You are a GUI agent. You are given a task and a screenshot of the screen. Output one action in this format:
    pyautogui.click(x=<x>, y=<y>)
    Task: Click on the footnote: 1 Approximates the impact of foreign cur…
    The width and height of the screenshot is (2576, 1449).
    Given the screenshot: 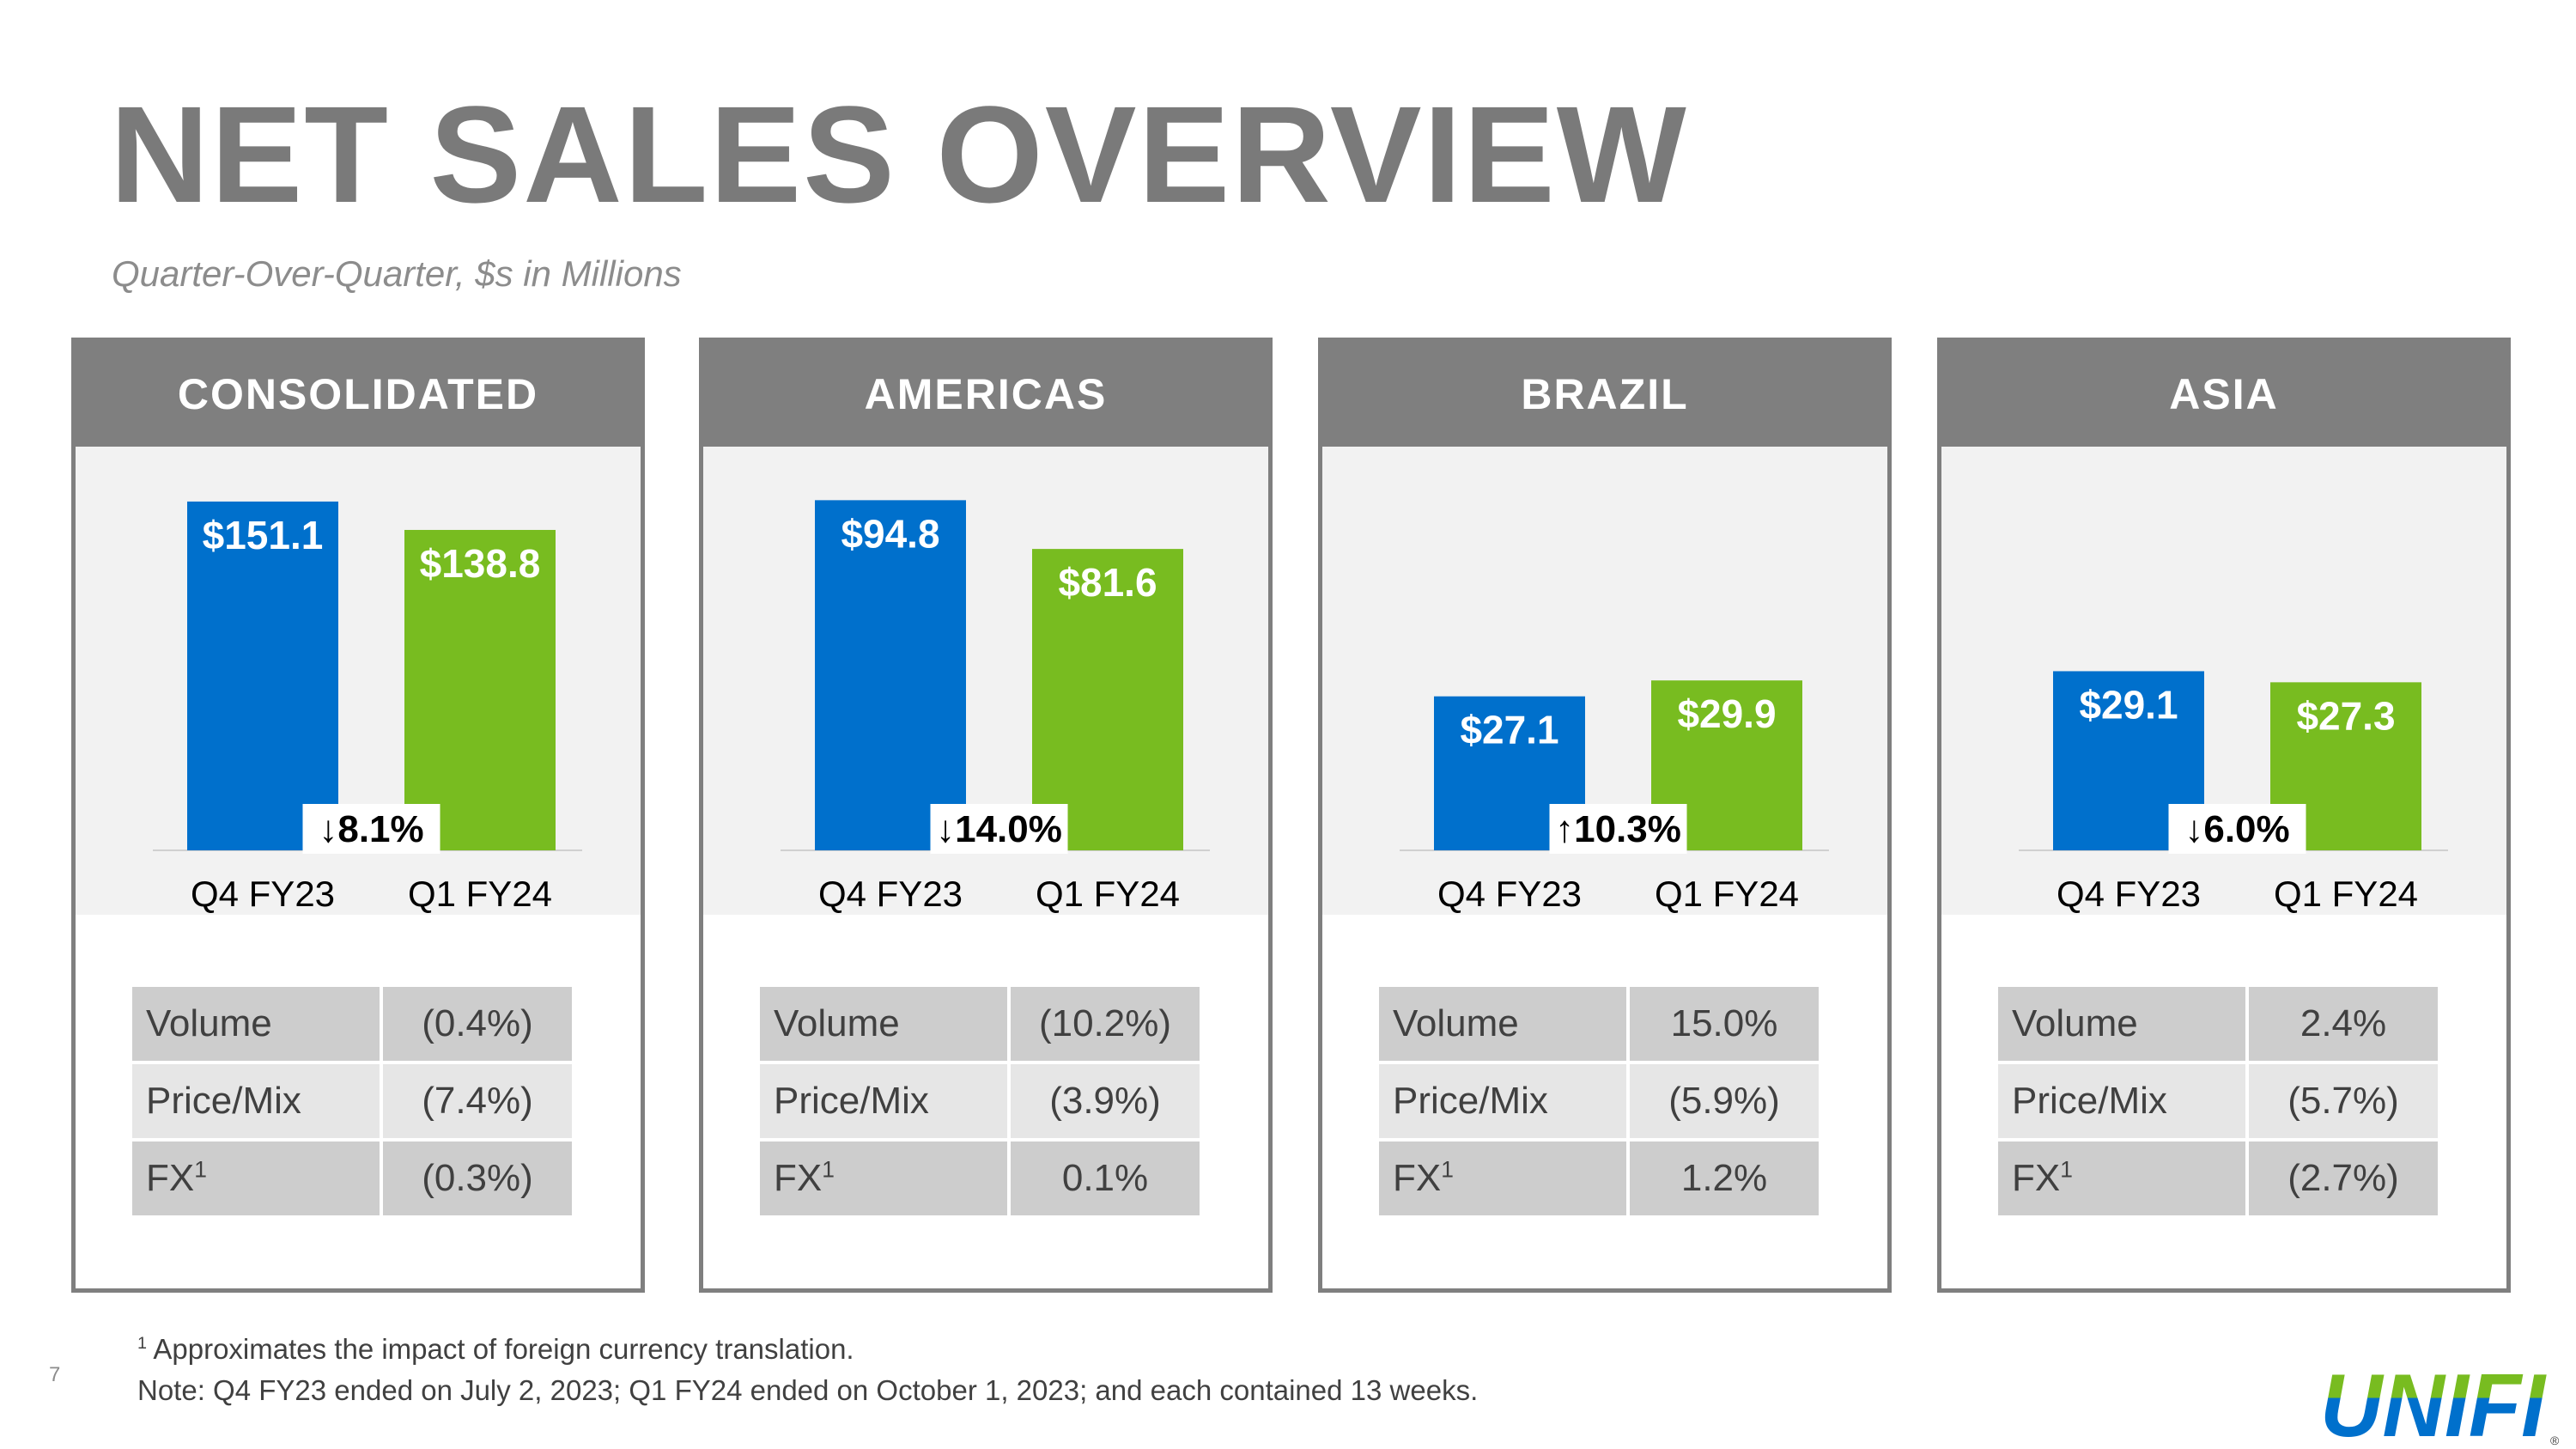 What is the action you would take?
    pyautogui.click(x=496, y=1349)
    